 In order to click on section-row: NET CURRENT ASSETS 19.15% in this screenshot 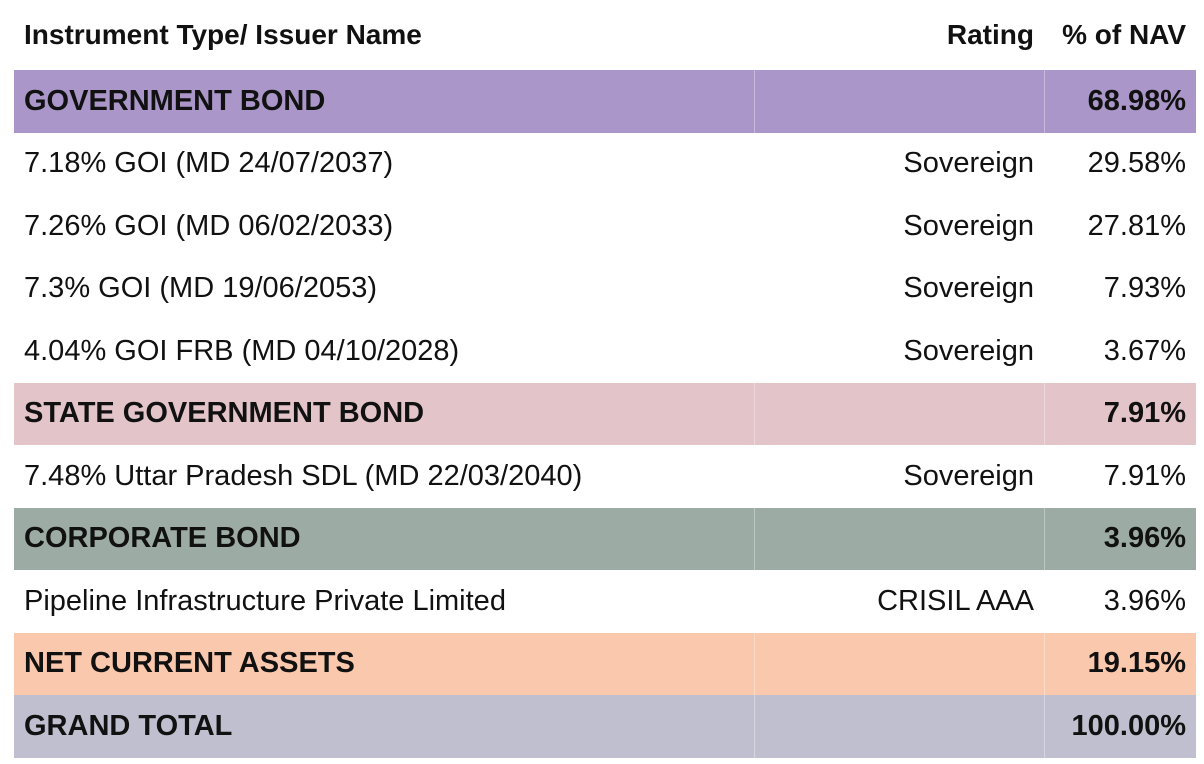, I will do `click(605, 663)`.